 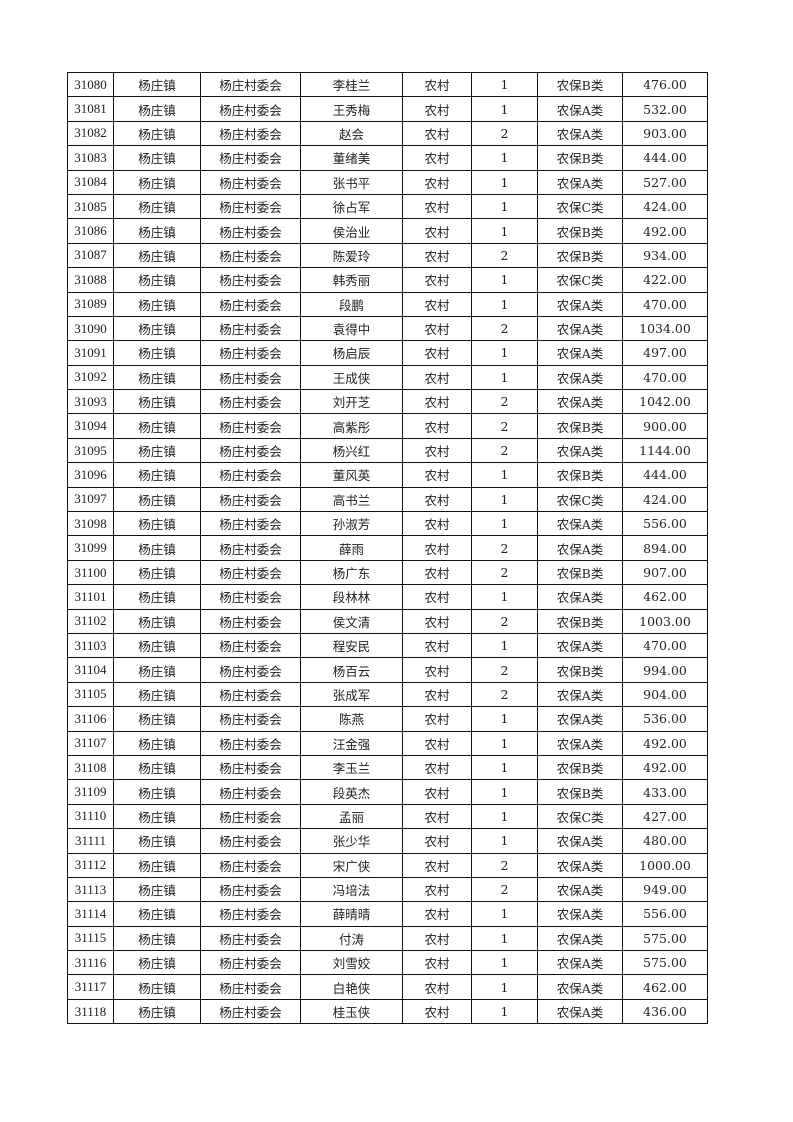 I want to click on id-cell: 31104, so click(x=90, y=670).